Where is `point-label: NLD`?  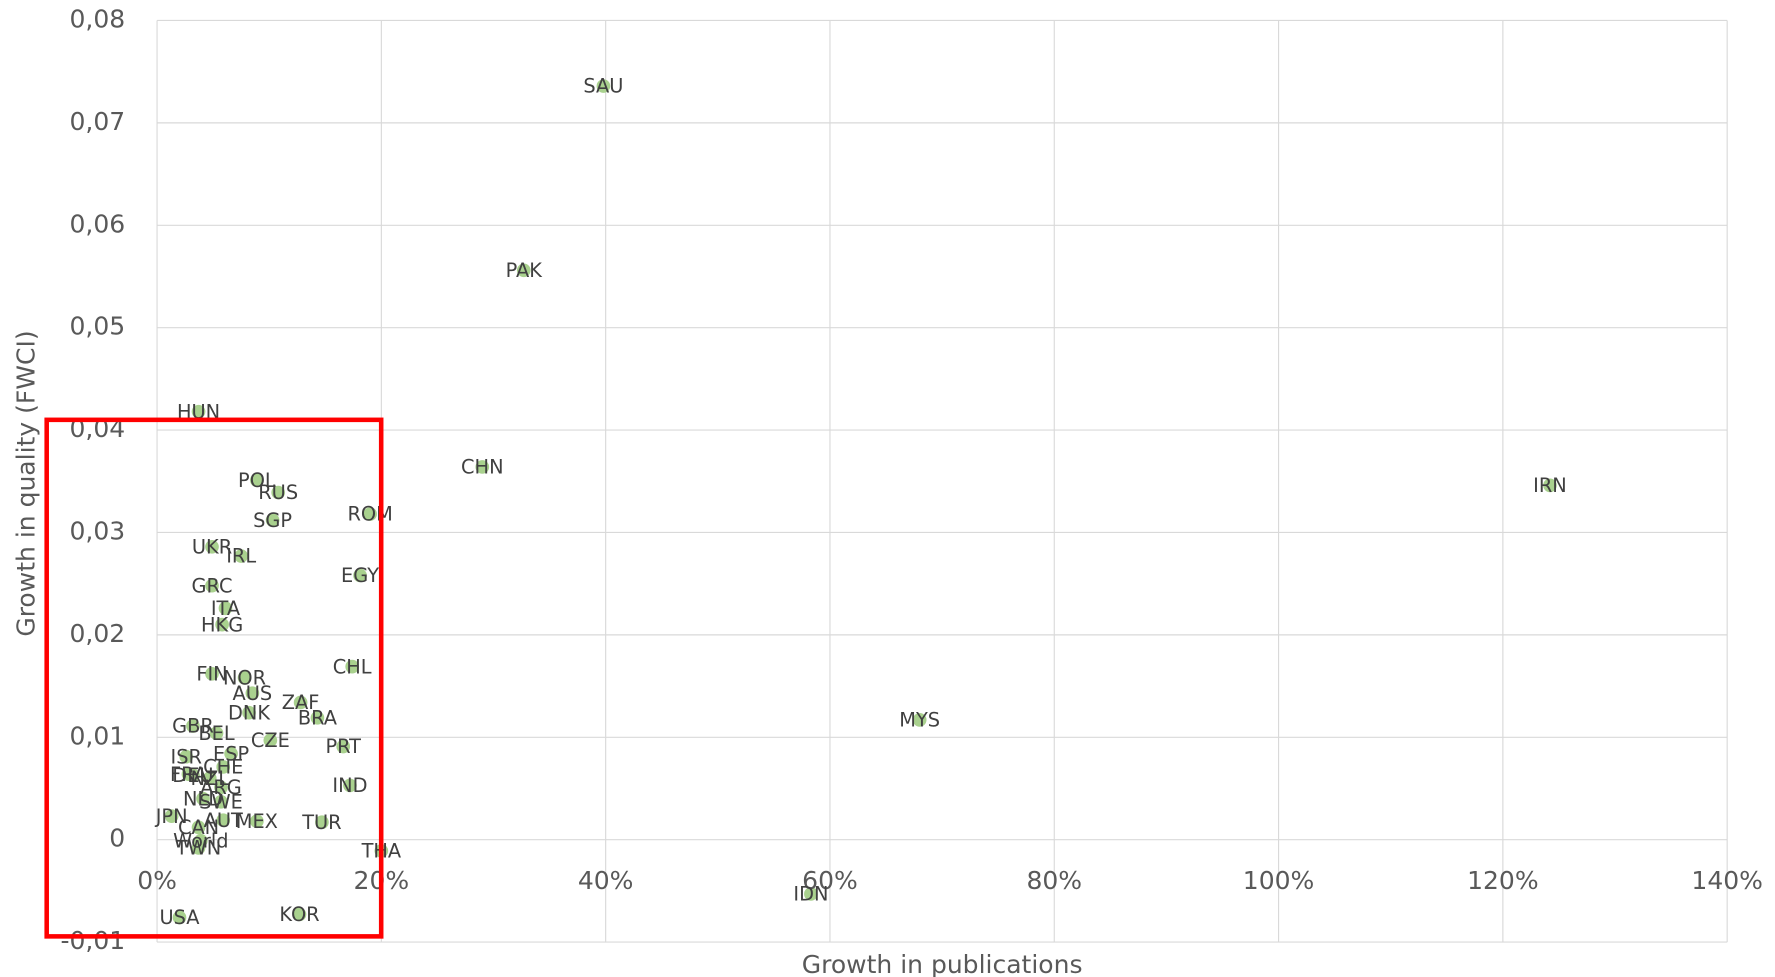 point-label: NLD is located at coordinates (203, 798).